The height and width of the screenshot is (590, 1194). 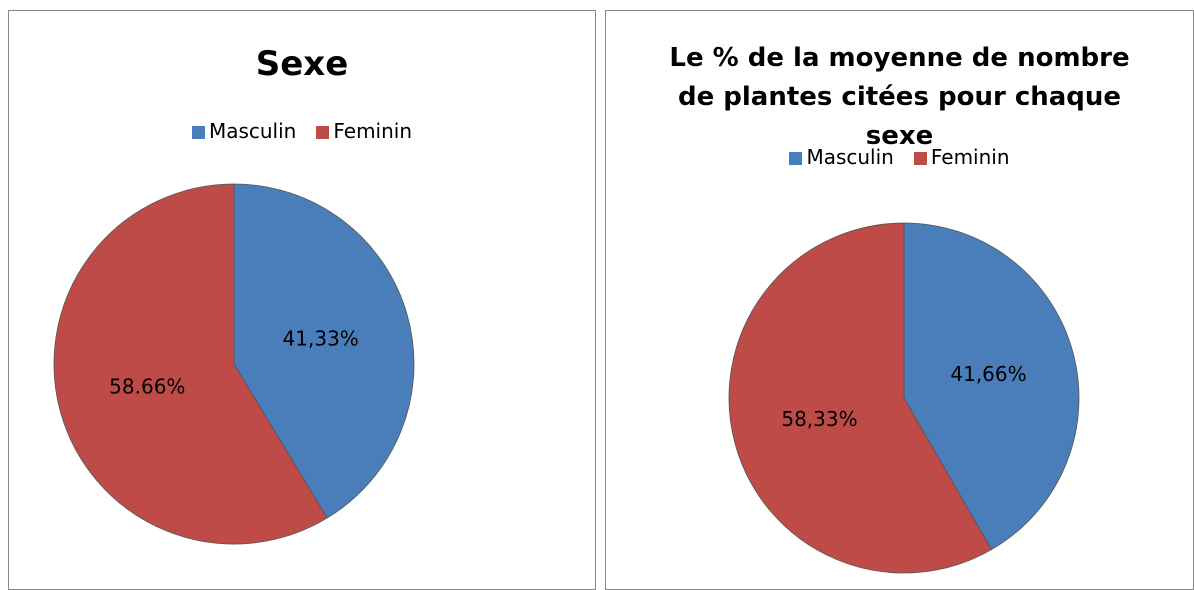 What do you see at coordinates (988, 374) in the screenshot?
I see `data-label: 41,66%` at bounding box center [988, 374].